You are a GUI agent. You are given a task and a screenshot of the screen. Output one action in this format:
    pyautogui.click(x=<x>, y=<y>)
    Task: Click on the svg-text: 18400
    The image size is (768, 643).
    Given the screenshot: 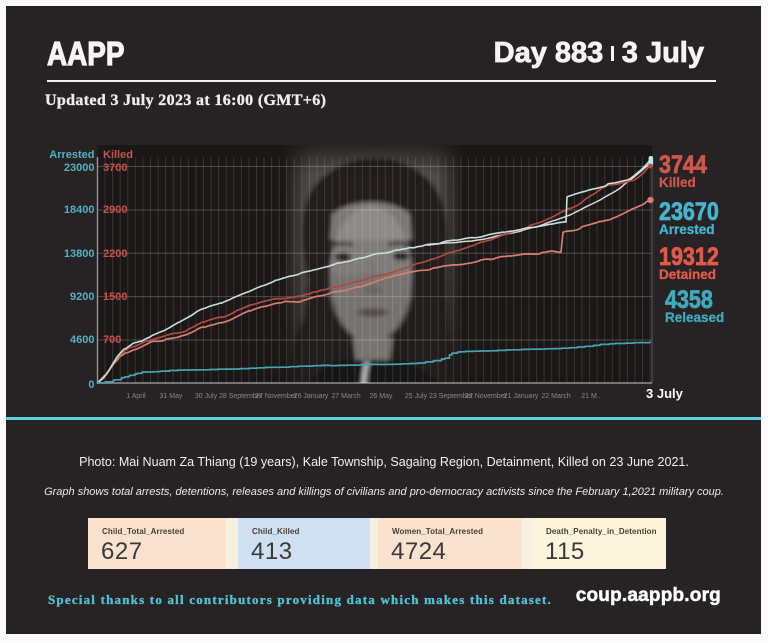 What is the action you would take?
    pyautogui.click(x=79, y=210)
    